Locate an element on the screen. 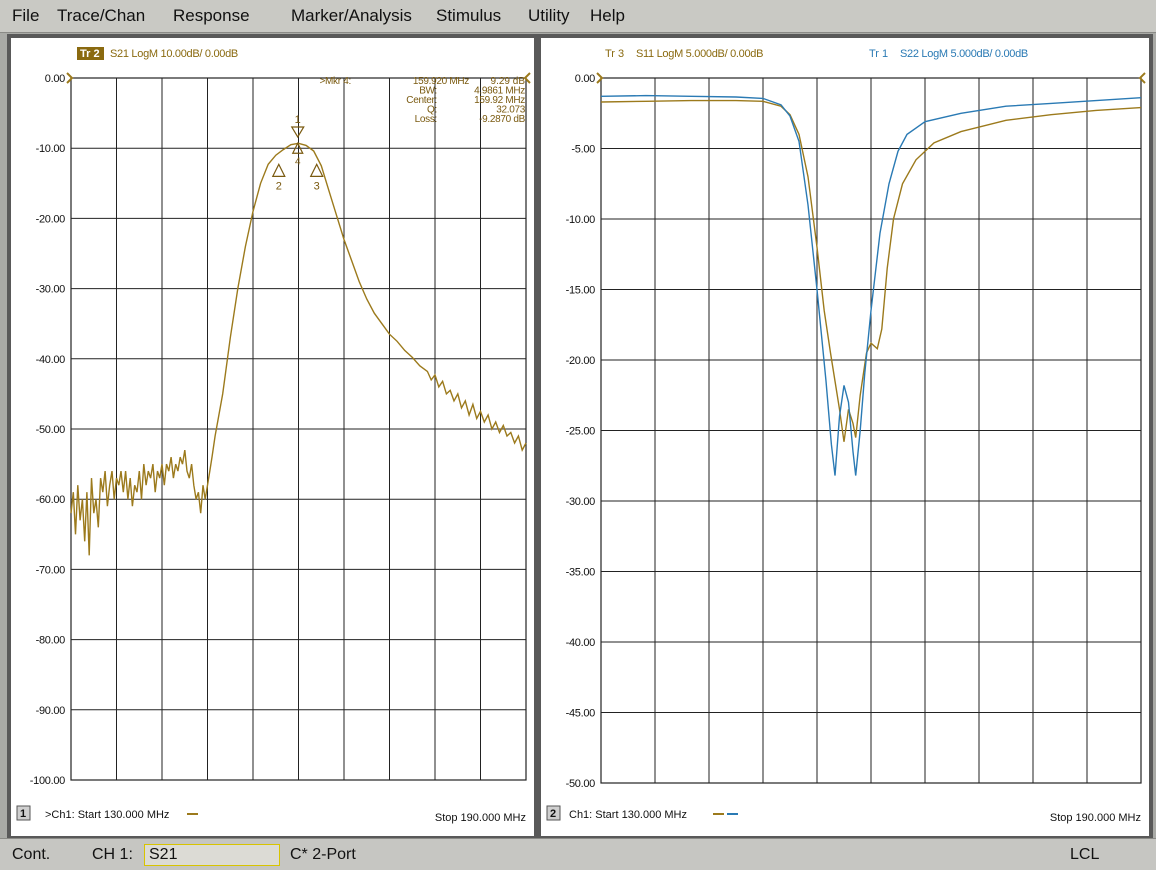 This screenshot has height=870, width=1156. marker-readout-value: 4.9861 MHz is located at coordinates (499, 91).